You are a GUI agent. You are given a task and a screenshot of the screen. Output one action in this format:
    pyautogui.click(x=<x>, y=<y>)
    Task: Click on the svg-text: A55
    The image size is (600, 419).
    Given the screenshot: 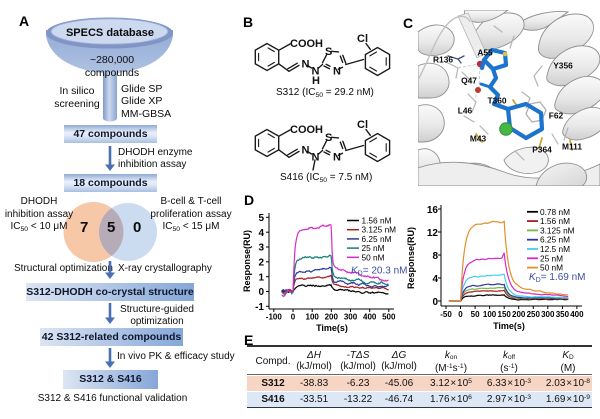 What is the action you would take?
    pyautogui.click(x=485, y=53)
    